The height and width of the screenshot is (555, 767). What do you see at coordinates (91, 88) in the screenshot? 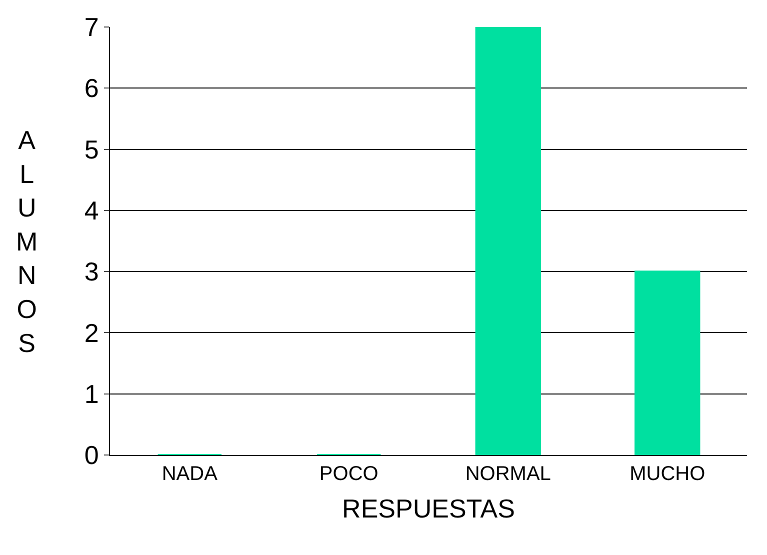
I see `y-tick-label: 6` at bounding box center [91, 88].